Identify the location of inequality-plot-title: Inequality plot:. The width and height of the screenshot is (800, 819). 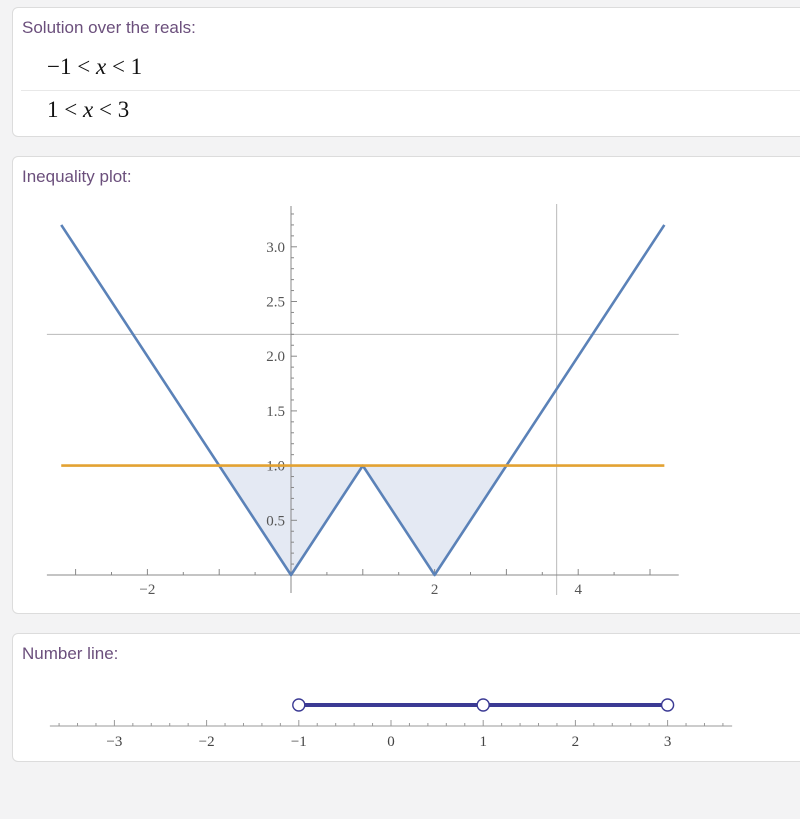
(77, 176).